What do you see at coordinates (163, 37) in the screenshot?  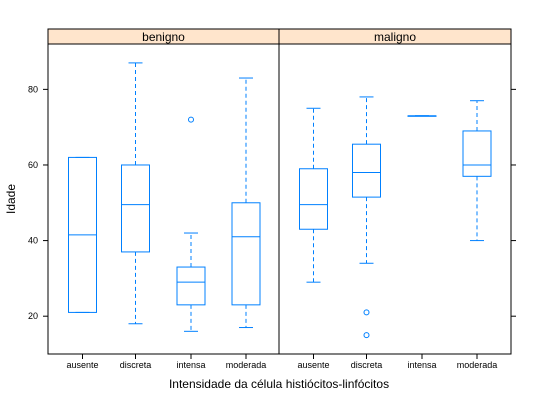 I see `panel-strip-label: benigno` at bounding box center [163, 37].